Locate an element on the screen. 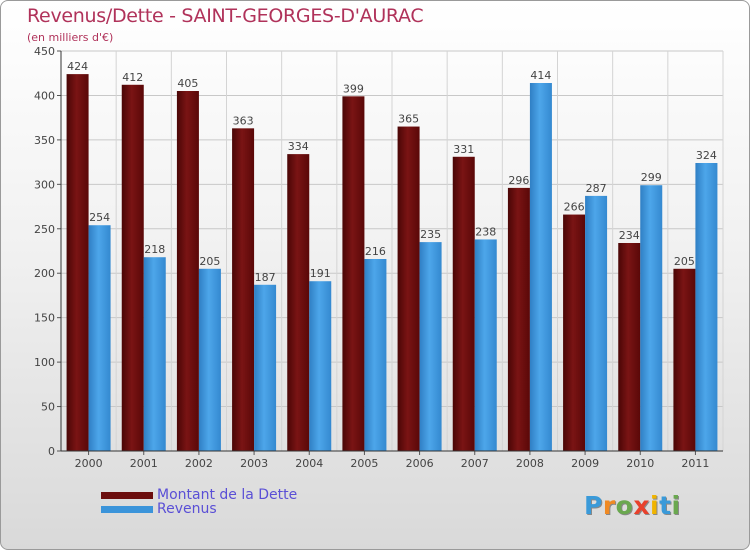  x-tick-label: 2004 is located at coordinates (309, 463).